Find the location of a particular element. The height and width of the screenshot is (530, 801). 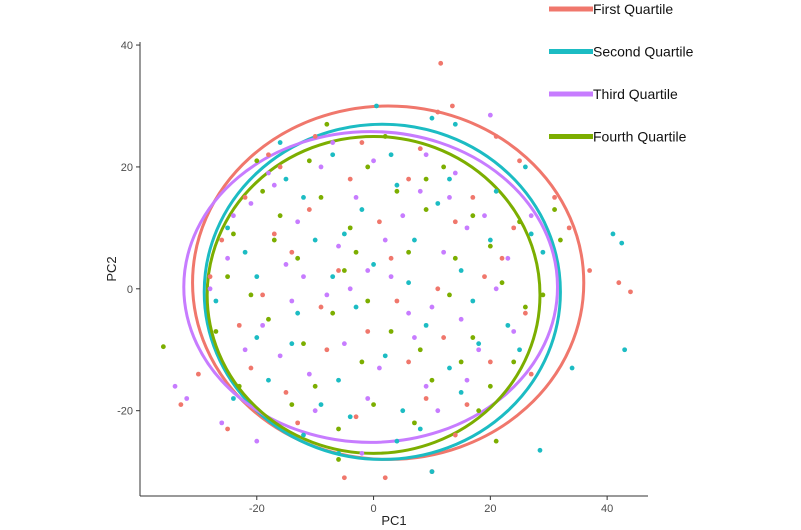

y-axis-title: PC2 is located at coordinates (111, 268).